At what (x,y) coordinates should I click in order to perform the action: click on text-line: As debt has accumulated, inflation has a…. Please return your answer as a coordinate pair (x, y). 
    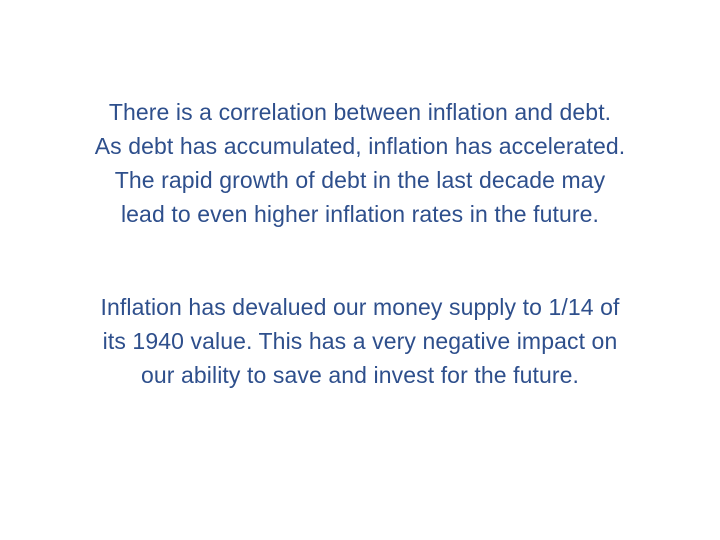
    Looking at the image, I should click on (360, 146).